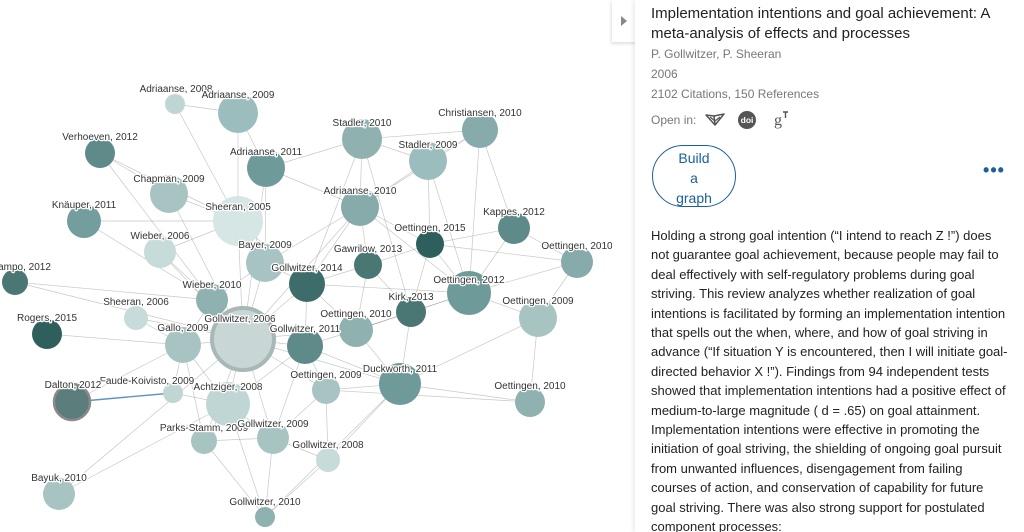 Image resolution: width=1024 pixels, height=532 pixels. Describe the element at coordinates (25, 267) in the screenshot. I see `graph-node-label: campo, 2012` at that location.